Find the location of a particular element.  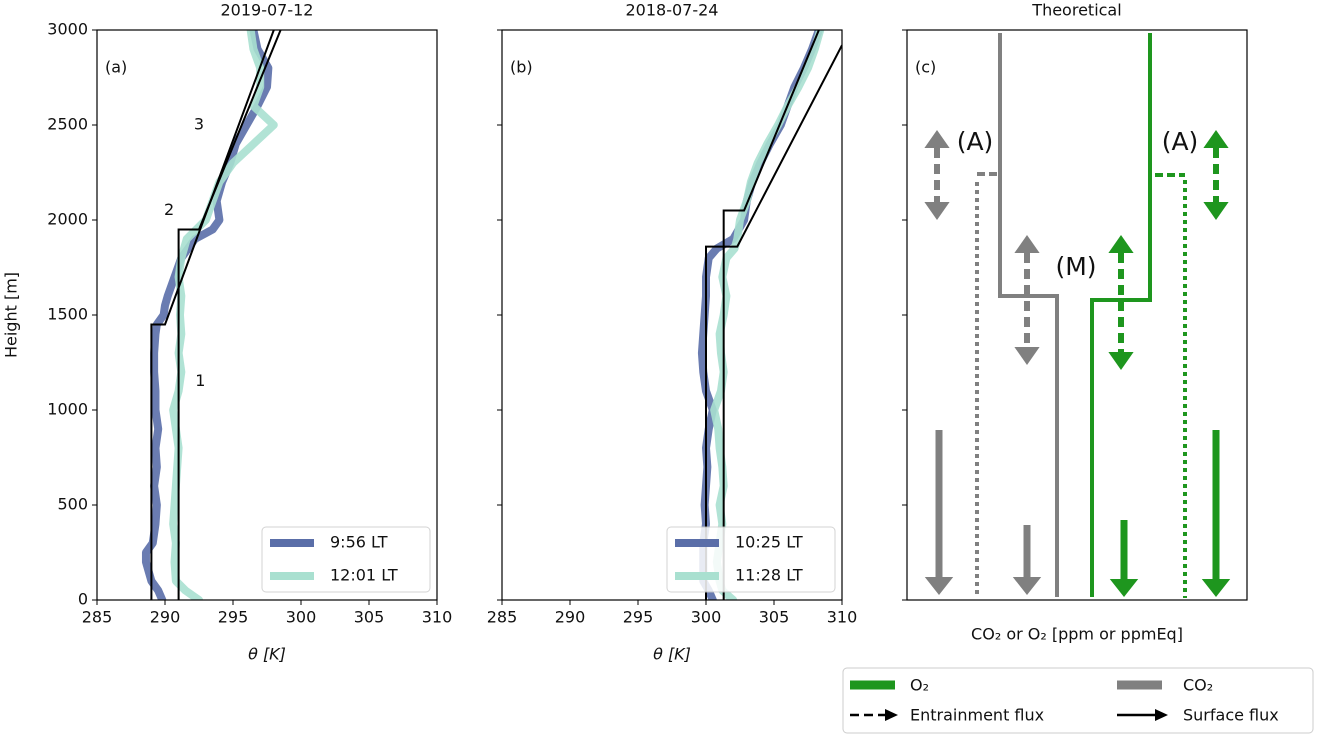

annotation: 3 is located at coordinates (199, 124).